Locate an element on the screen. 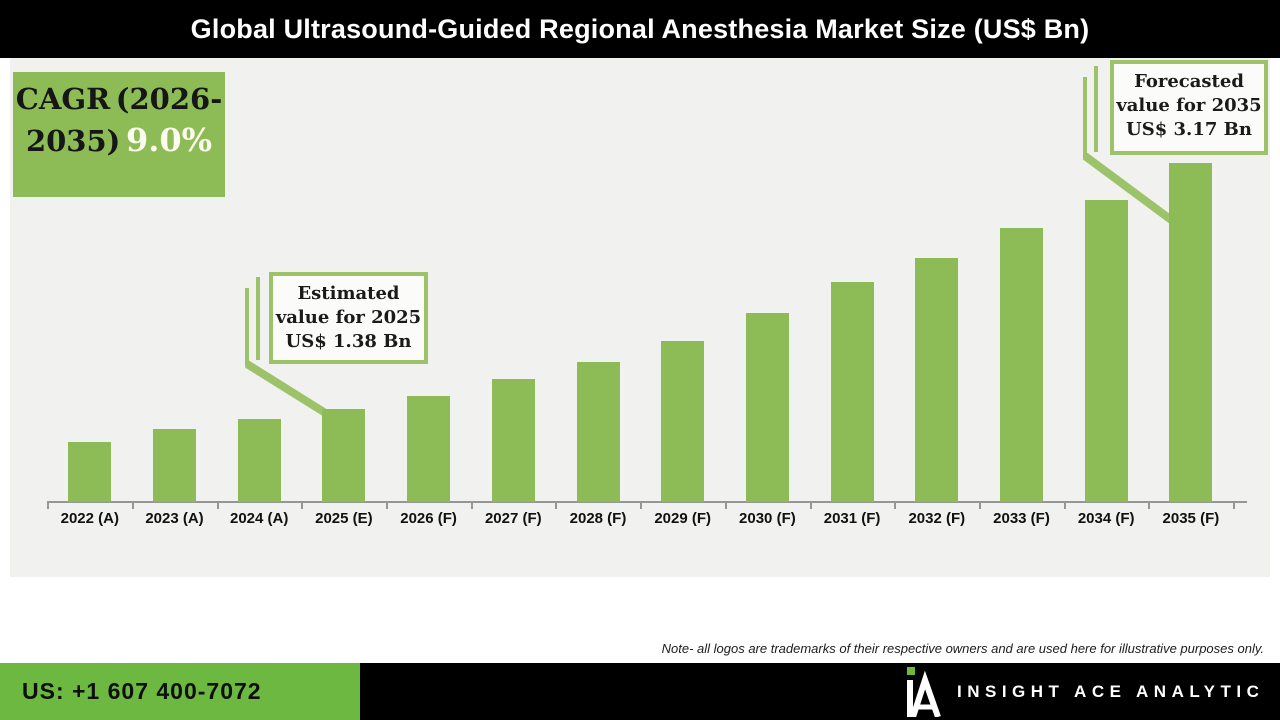  bar-2030 (F) is located at coordinates (767, 407).